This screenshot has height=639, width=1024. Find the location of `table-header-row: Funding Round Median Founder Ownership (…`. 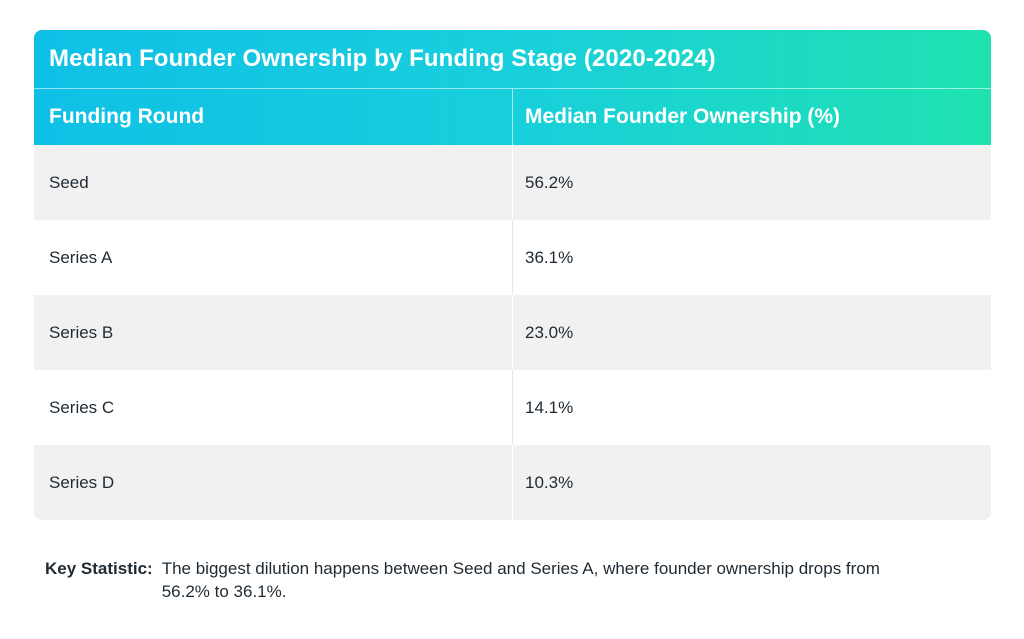

table-header-row: Funding Round Median Founder Ownership (… is located at coordinates (512, 116).